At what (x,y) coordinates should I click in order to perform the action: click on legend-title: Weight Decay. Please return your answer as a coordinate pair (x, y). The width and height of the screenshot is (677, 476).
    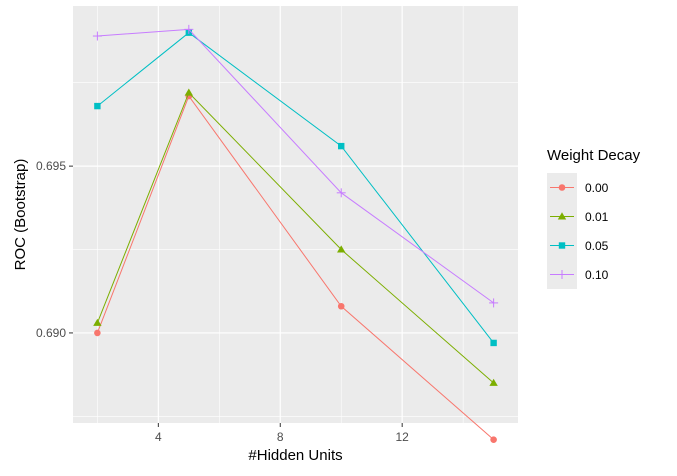
    Looking at the image, I should click on (594, 155).